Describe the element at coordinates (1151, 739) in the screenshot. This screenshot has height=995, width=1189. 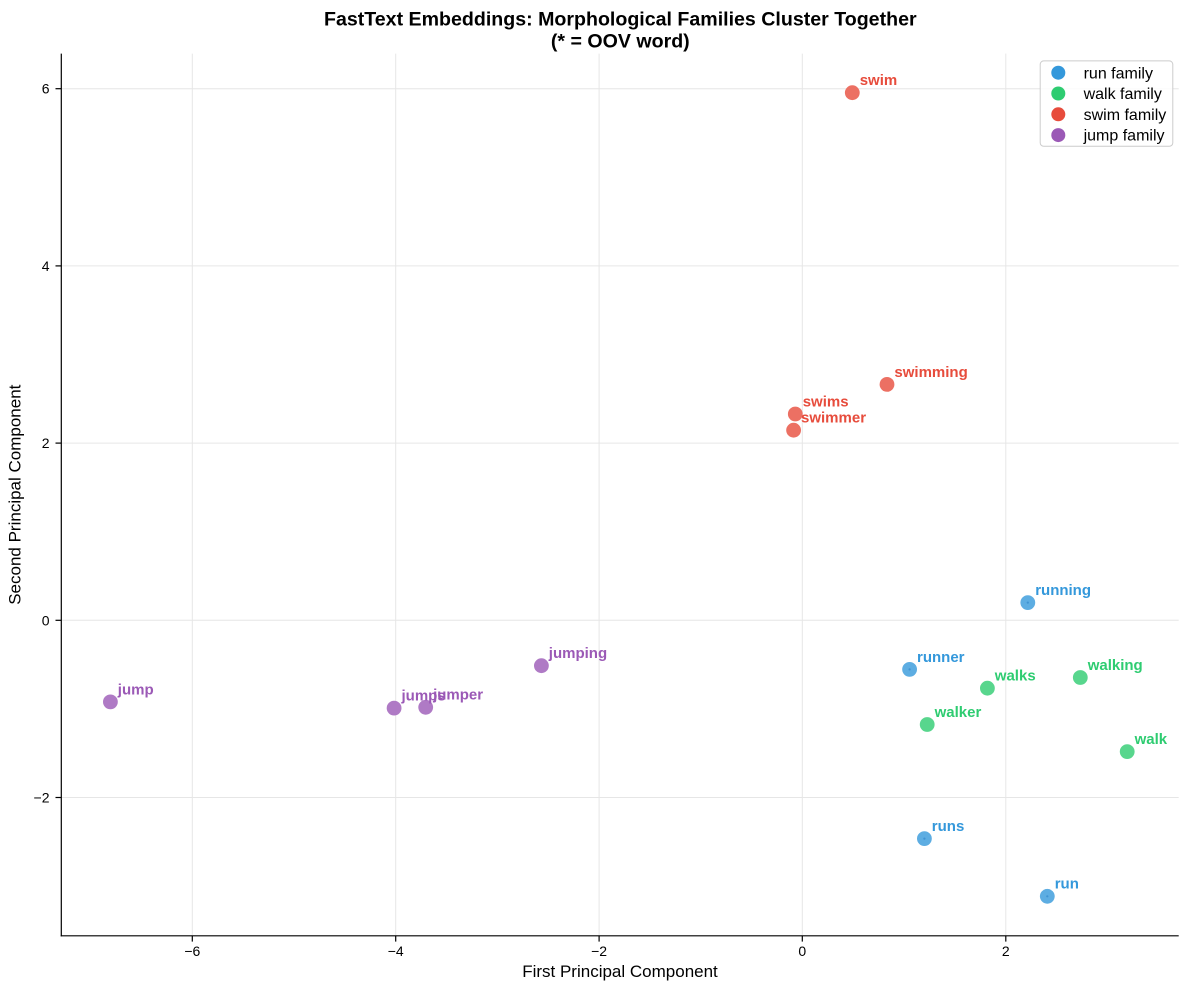
I see `svg-text: walk` at that location.